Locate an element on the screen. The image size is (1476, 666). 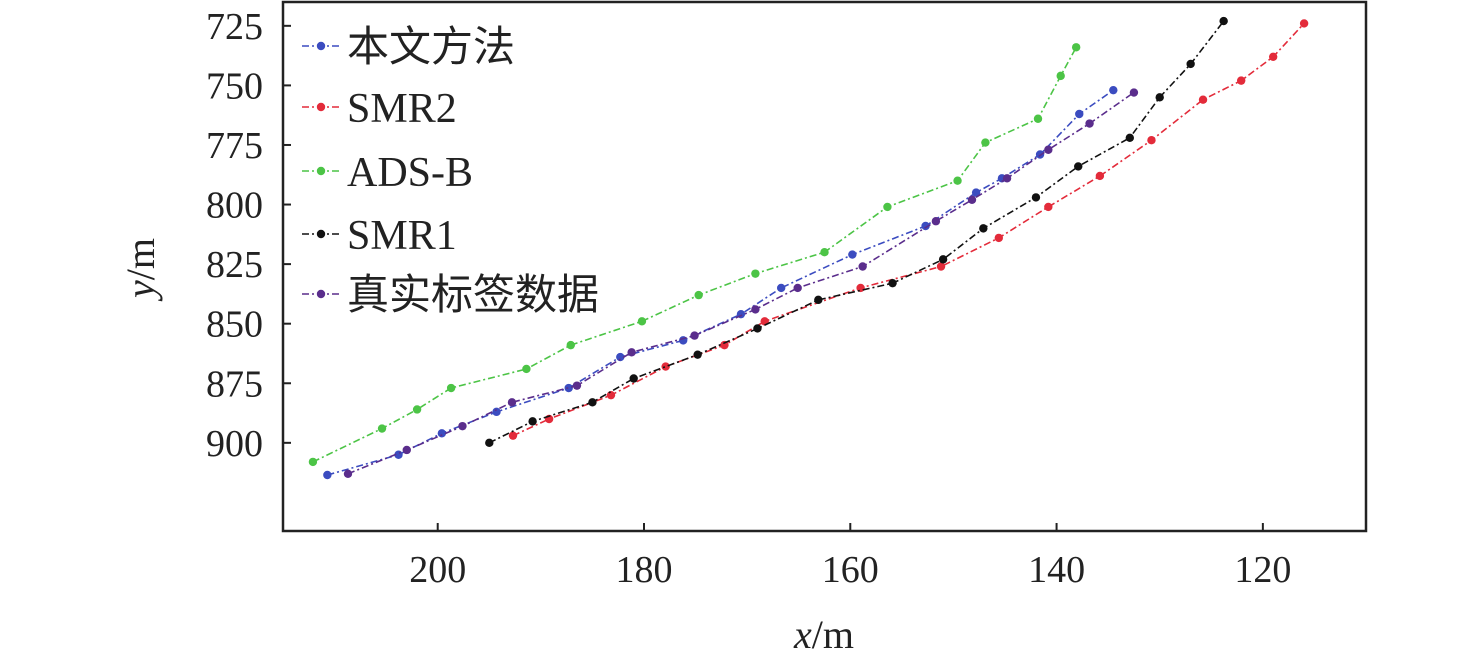
legend: 本文方法 SMR2 ADS-B SMR1 真实标签数据 is located at coordinates (450, 171).